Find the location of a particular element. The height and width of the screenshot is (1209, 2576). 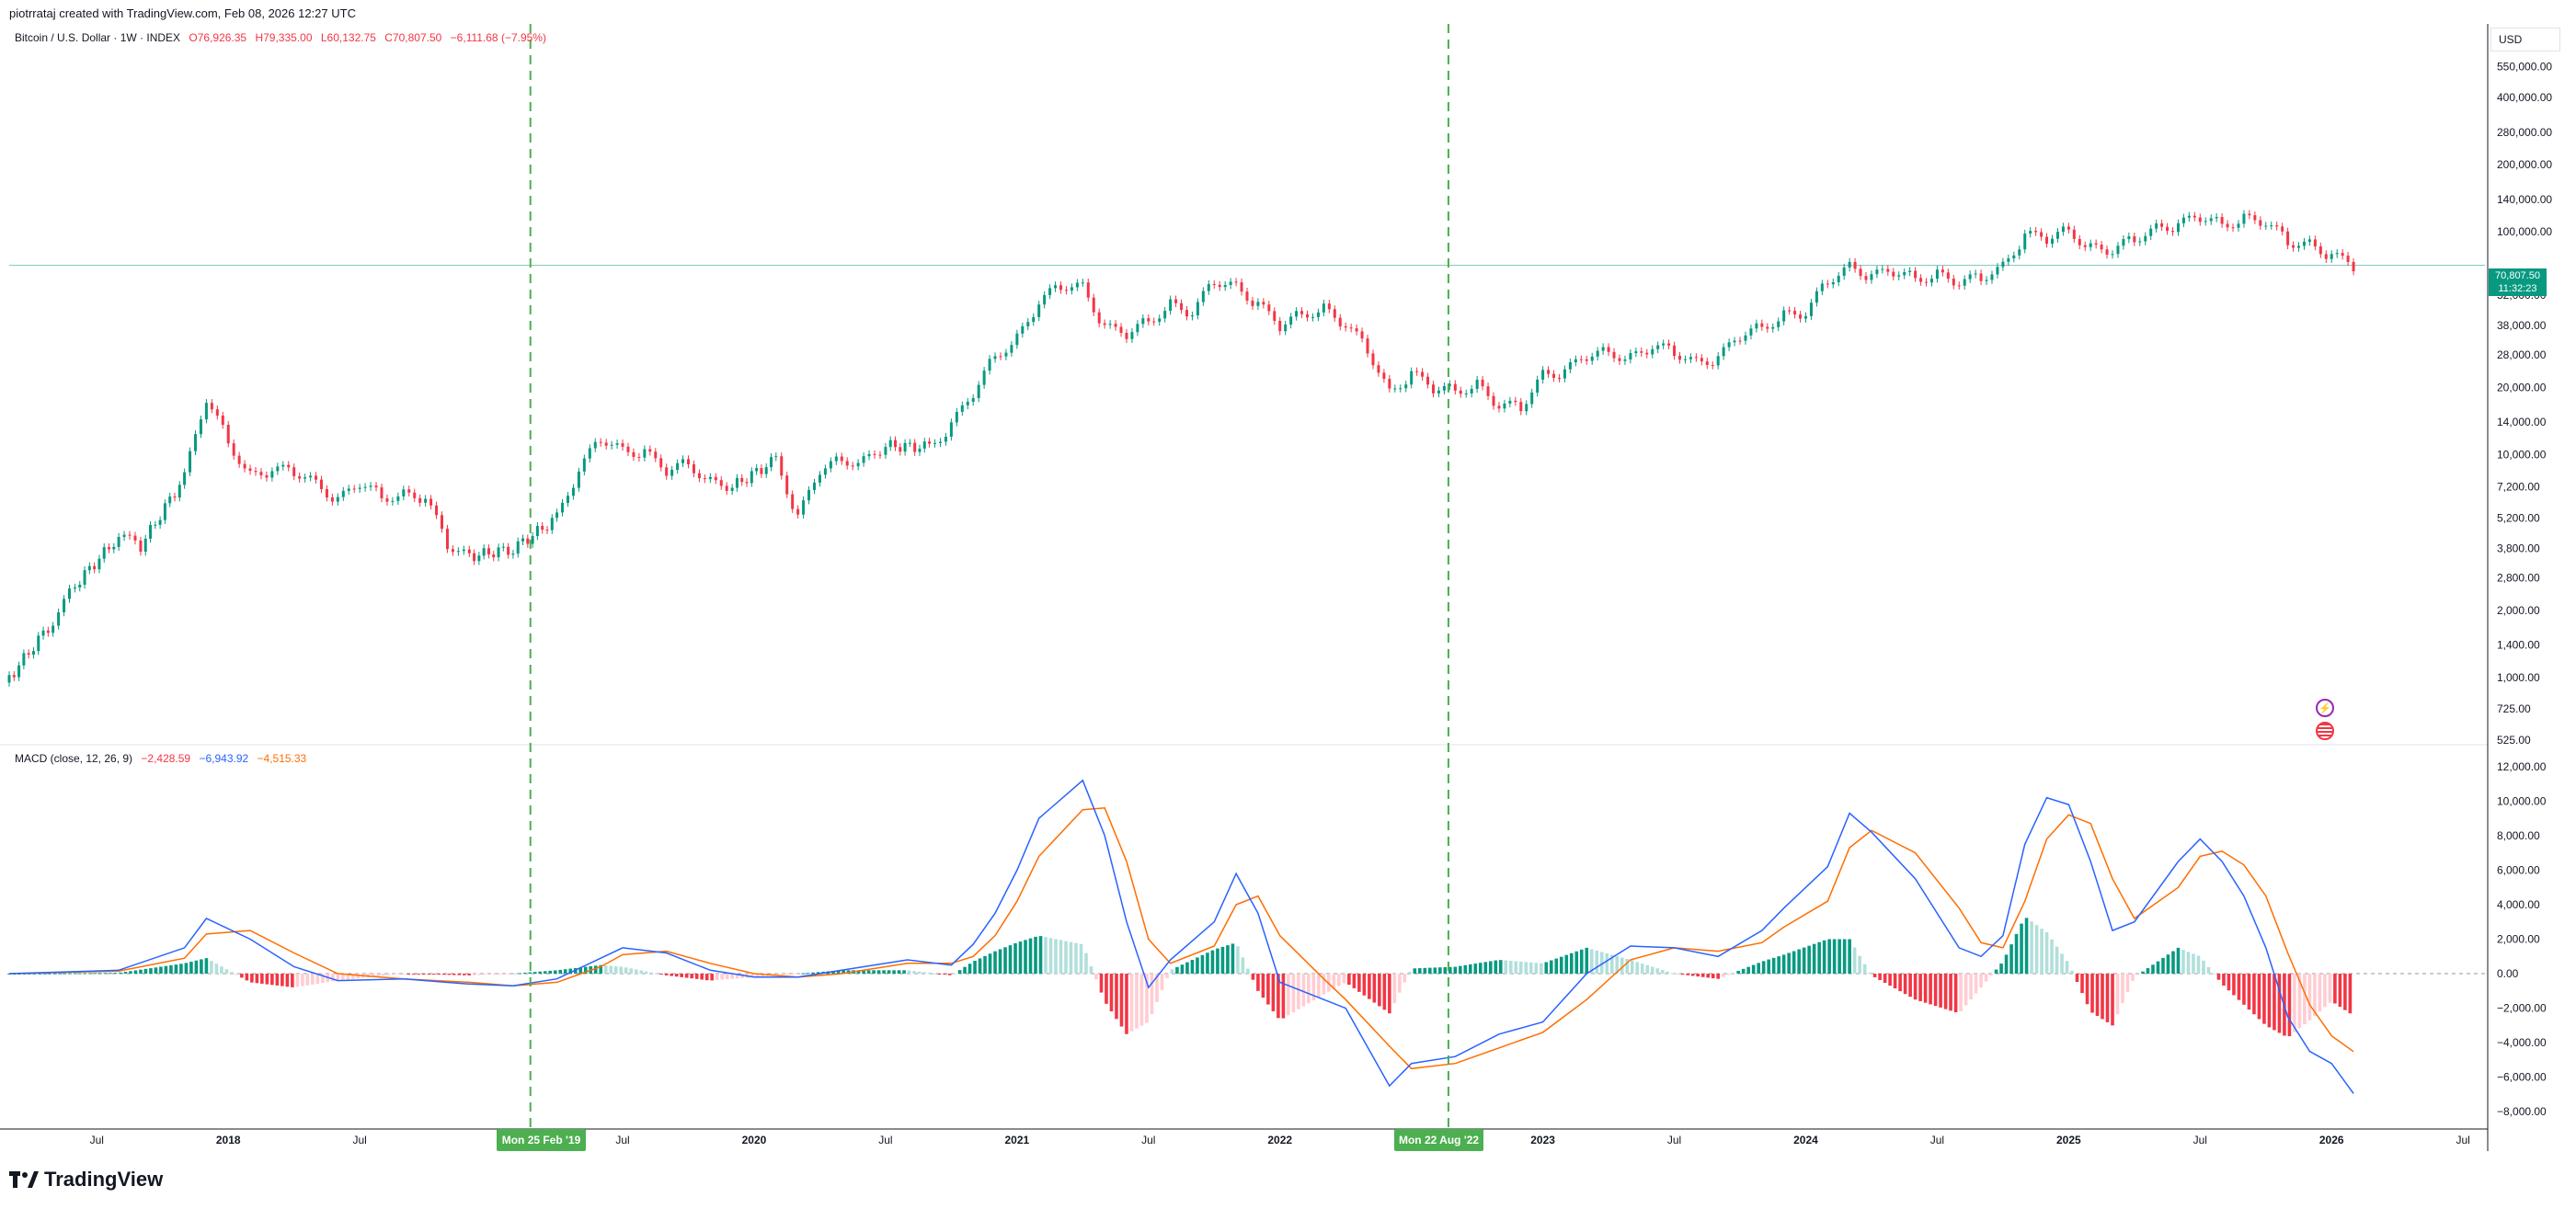

price-axis-label: 725.00 is located at coordinates (2514, 708).